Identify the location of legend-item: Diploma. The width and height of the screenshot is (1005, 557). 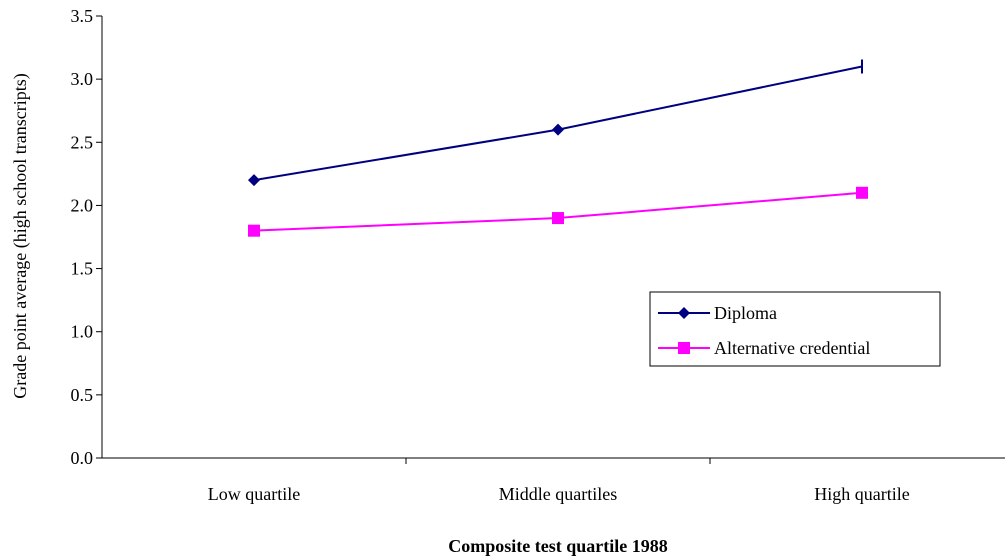
(717, 313).